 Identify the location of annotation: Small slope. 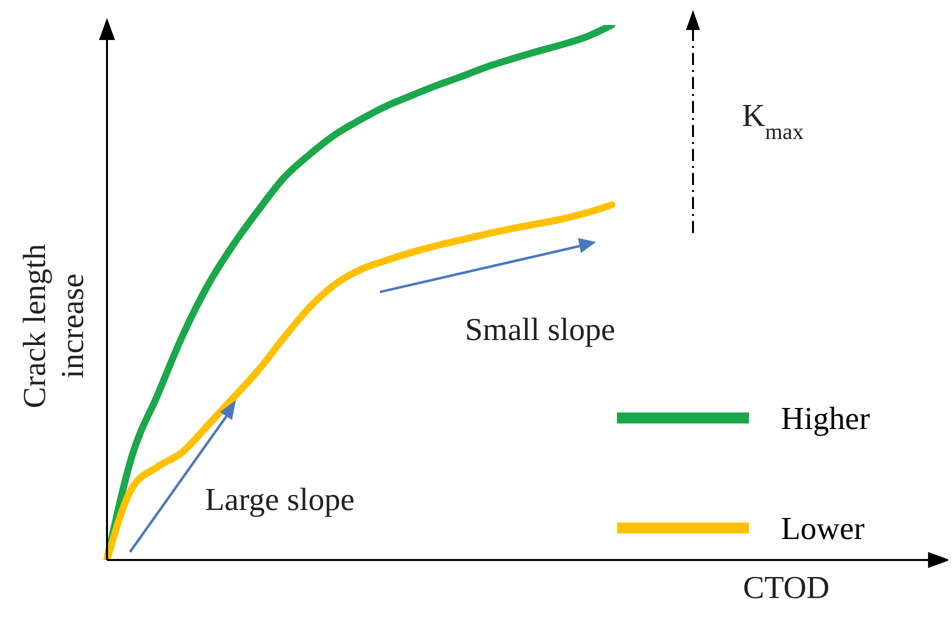
(540, 329).